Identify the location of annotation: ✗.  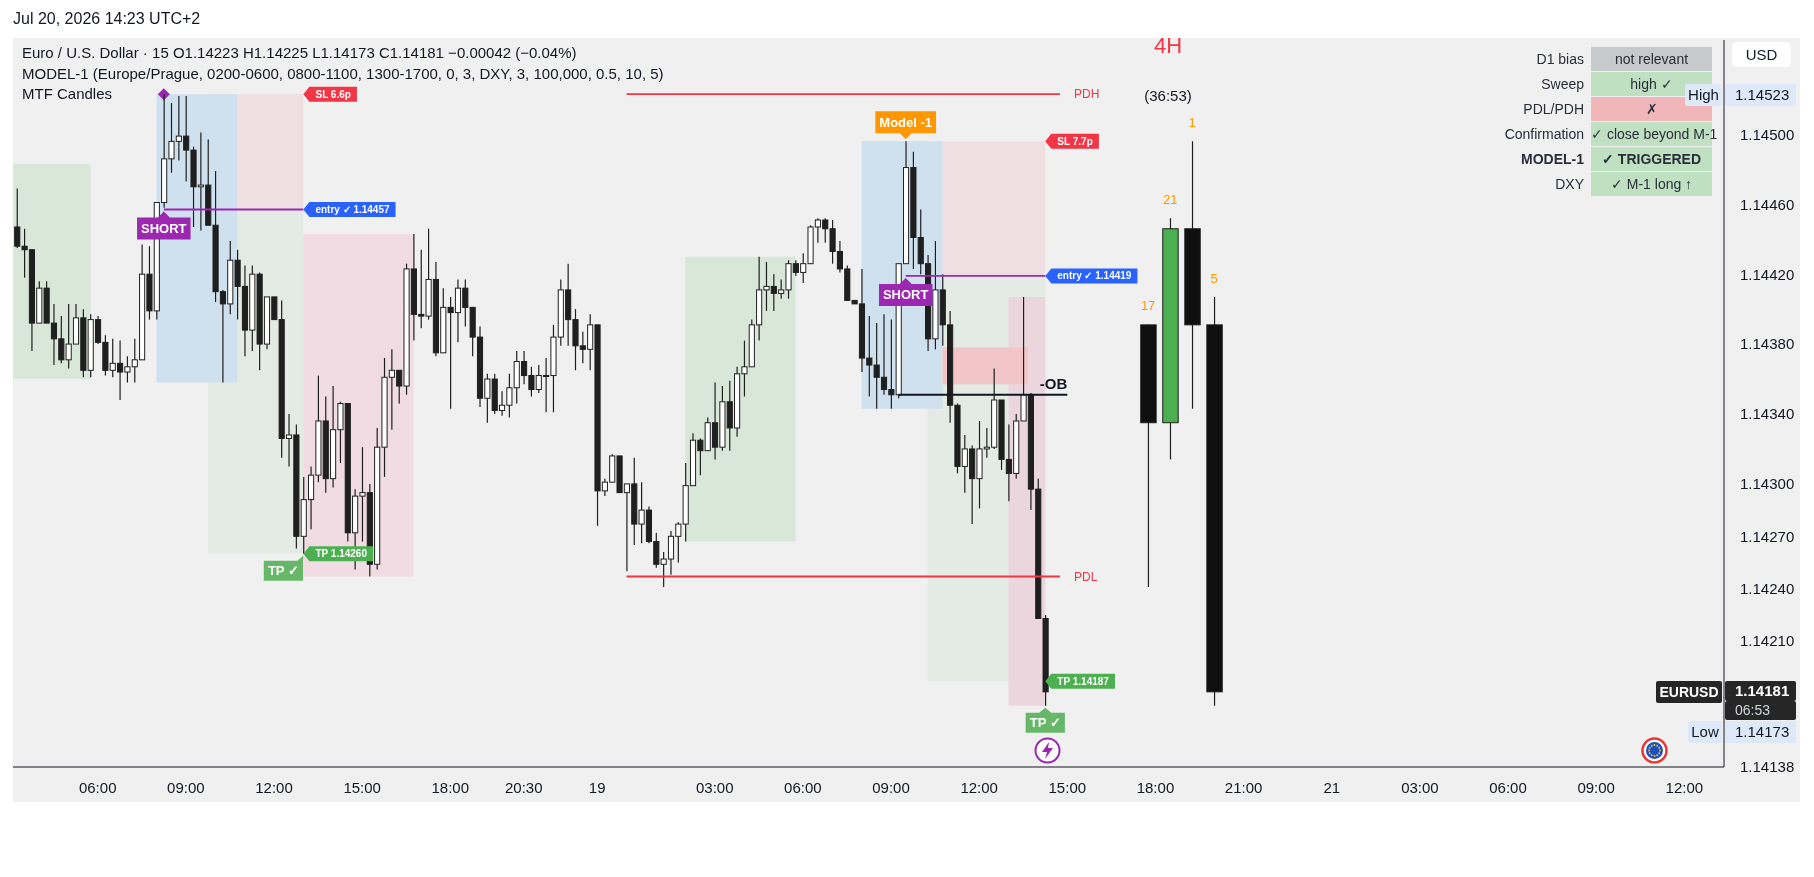
(1651, 109).